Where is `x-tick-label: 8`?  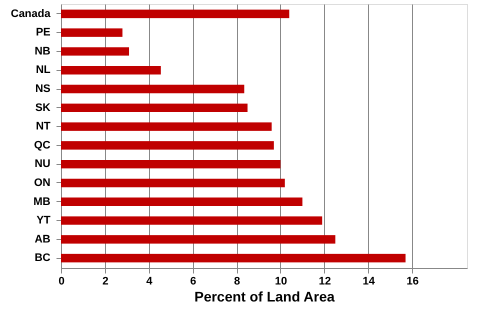
x-tick-label: 8 is located at coordinates (237, 282).